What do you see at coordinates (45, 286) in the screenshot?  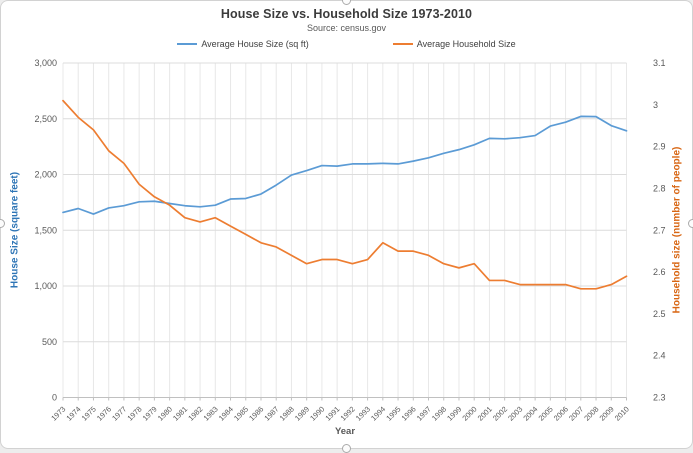 I see `left-axis-tick-label: 1,000` at bounding box center [45, 286].